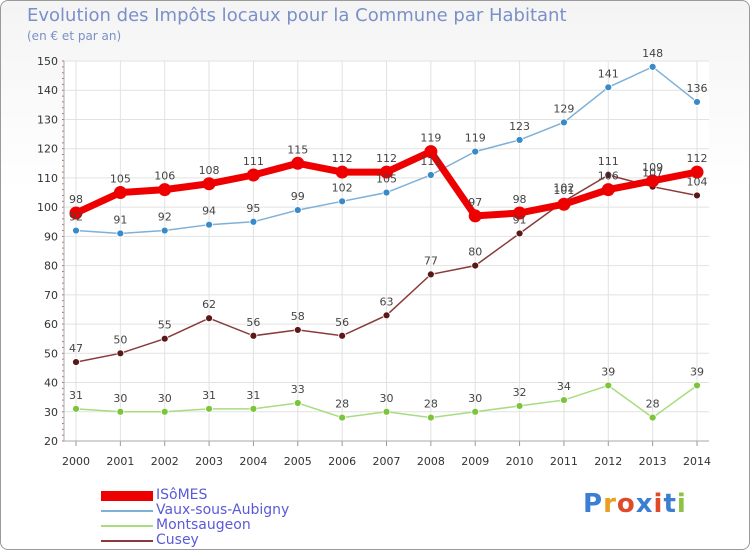 Image resolution: width=750 pixels, height=550 pixels. I want to click on x-tick-label: 2001, so click(120, 461).